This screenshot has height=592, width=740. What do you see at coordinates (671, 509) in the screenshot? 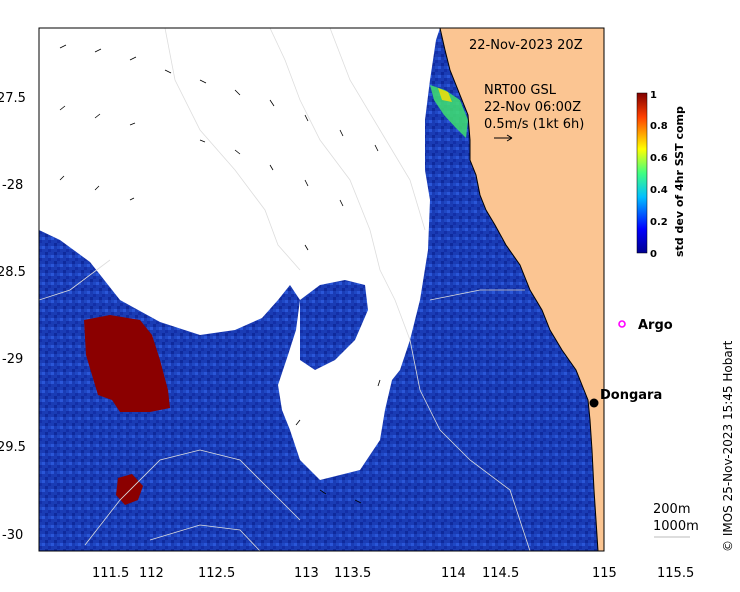
I see `depth-legend-200m: 200m` at bounding box center [671, 509].